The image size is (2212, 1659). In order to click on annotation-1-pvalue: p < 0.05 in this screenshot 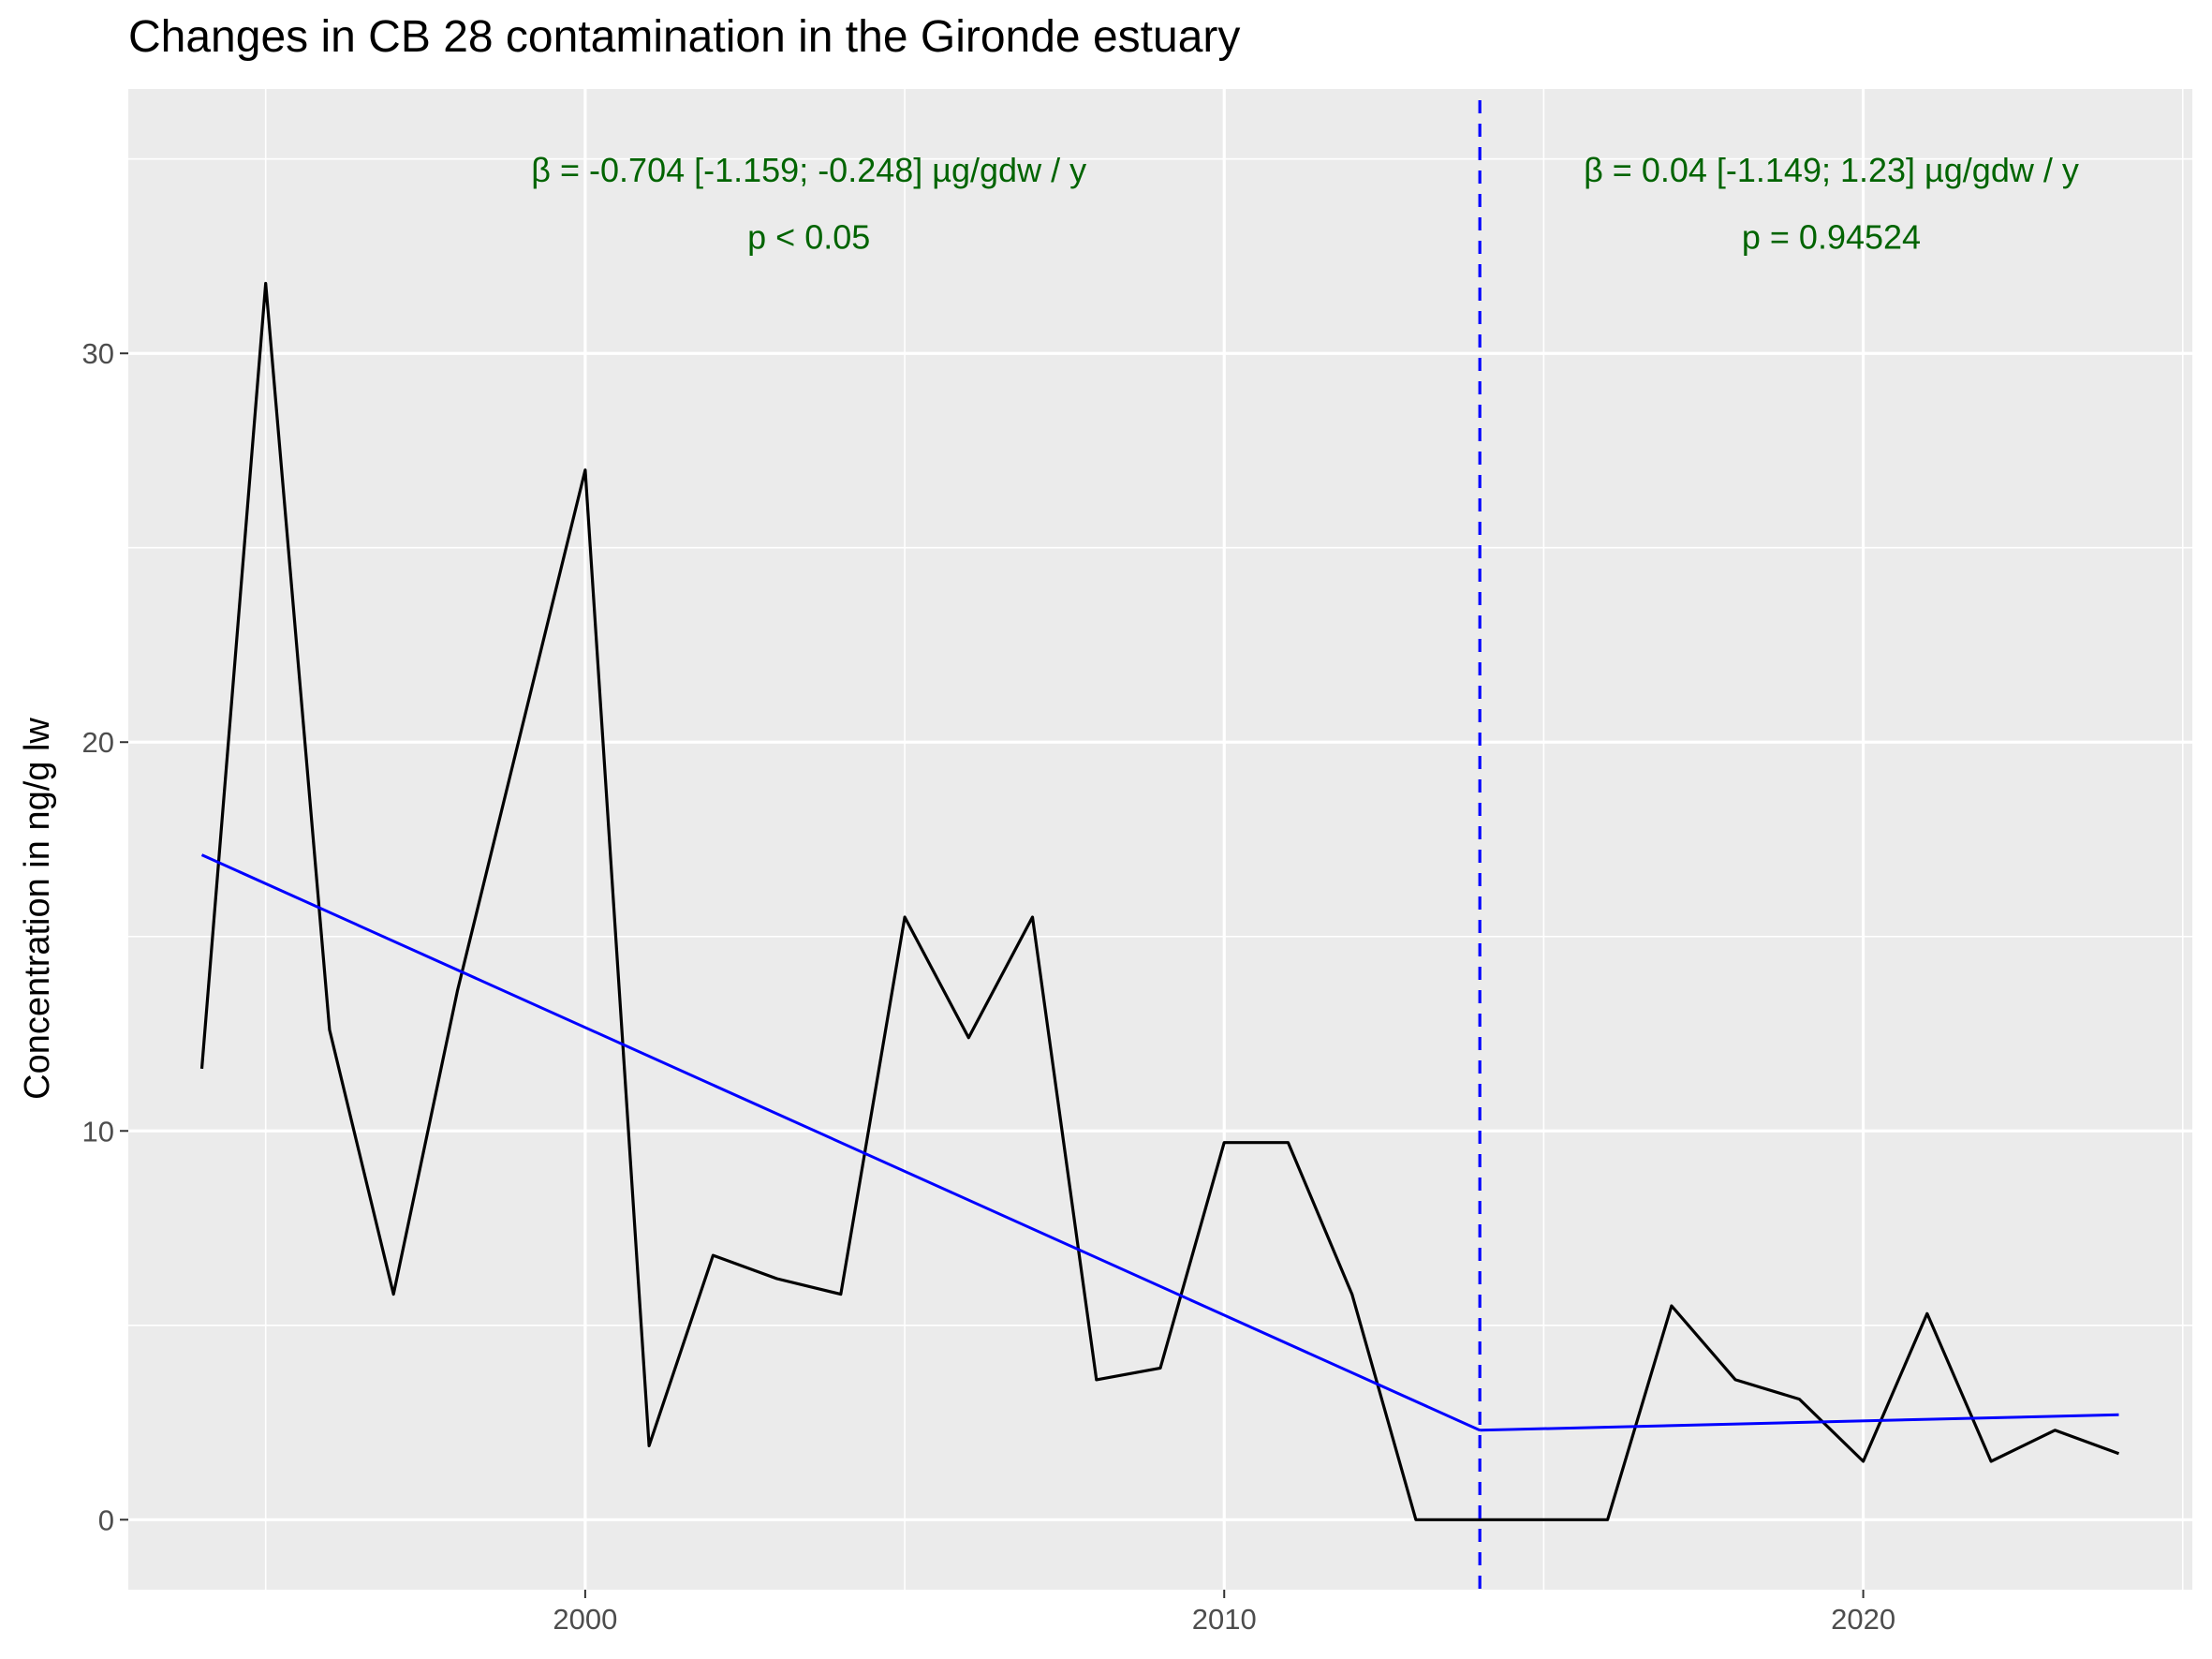, I will do `click(808, 237)`.